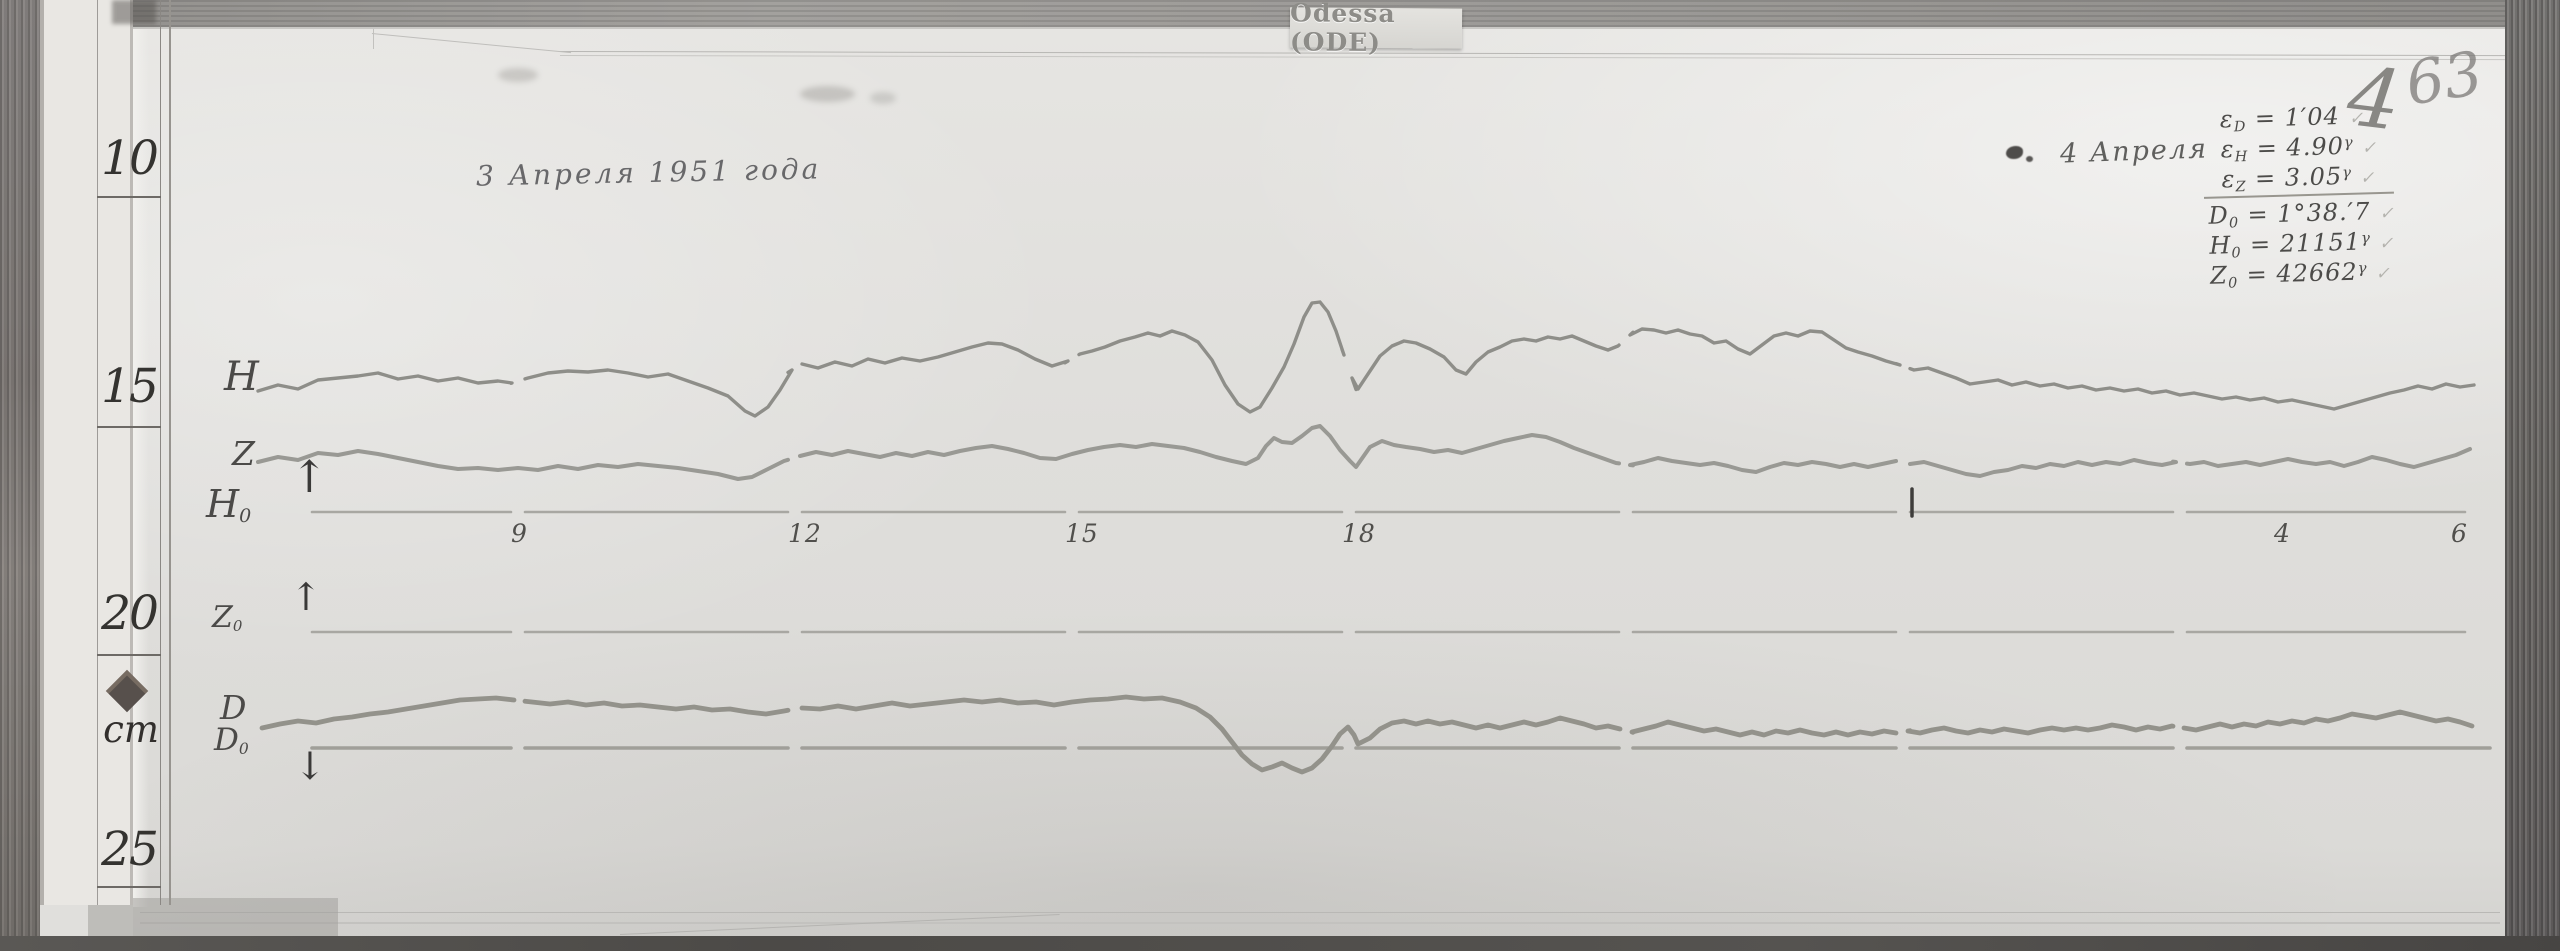  I want to click on trace-label-h0: H0, so click(229, 504).